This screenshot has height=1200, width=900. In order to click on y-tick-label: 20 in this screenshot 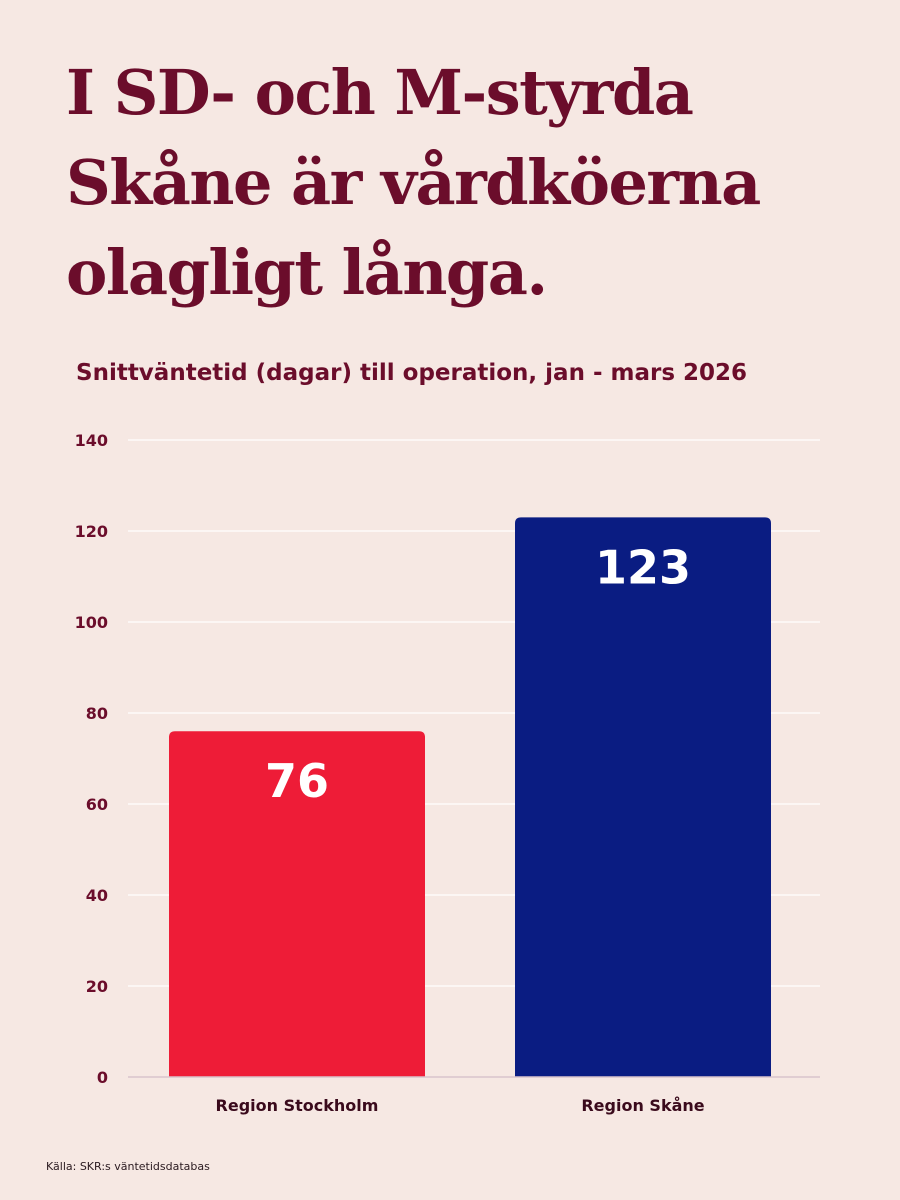, I will do `click(97, 986)`.